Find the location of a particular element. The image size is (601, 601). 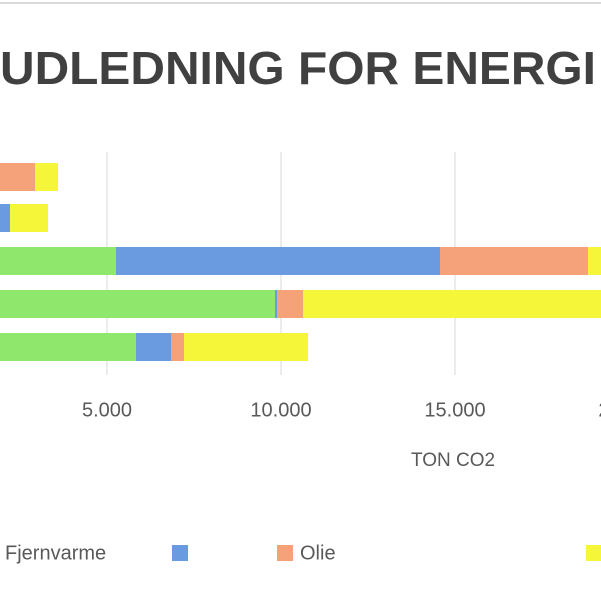

x-tick-label: 20.000 is located at coordinates (599, 410).